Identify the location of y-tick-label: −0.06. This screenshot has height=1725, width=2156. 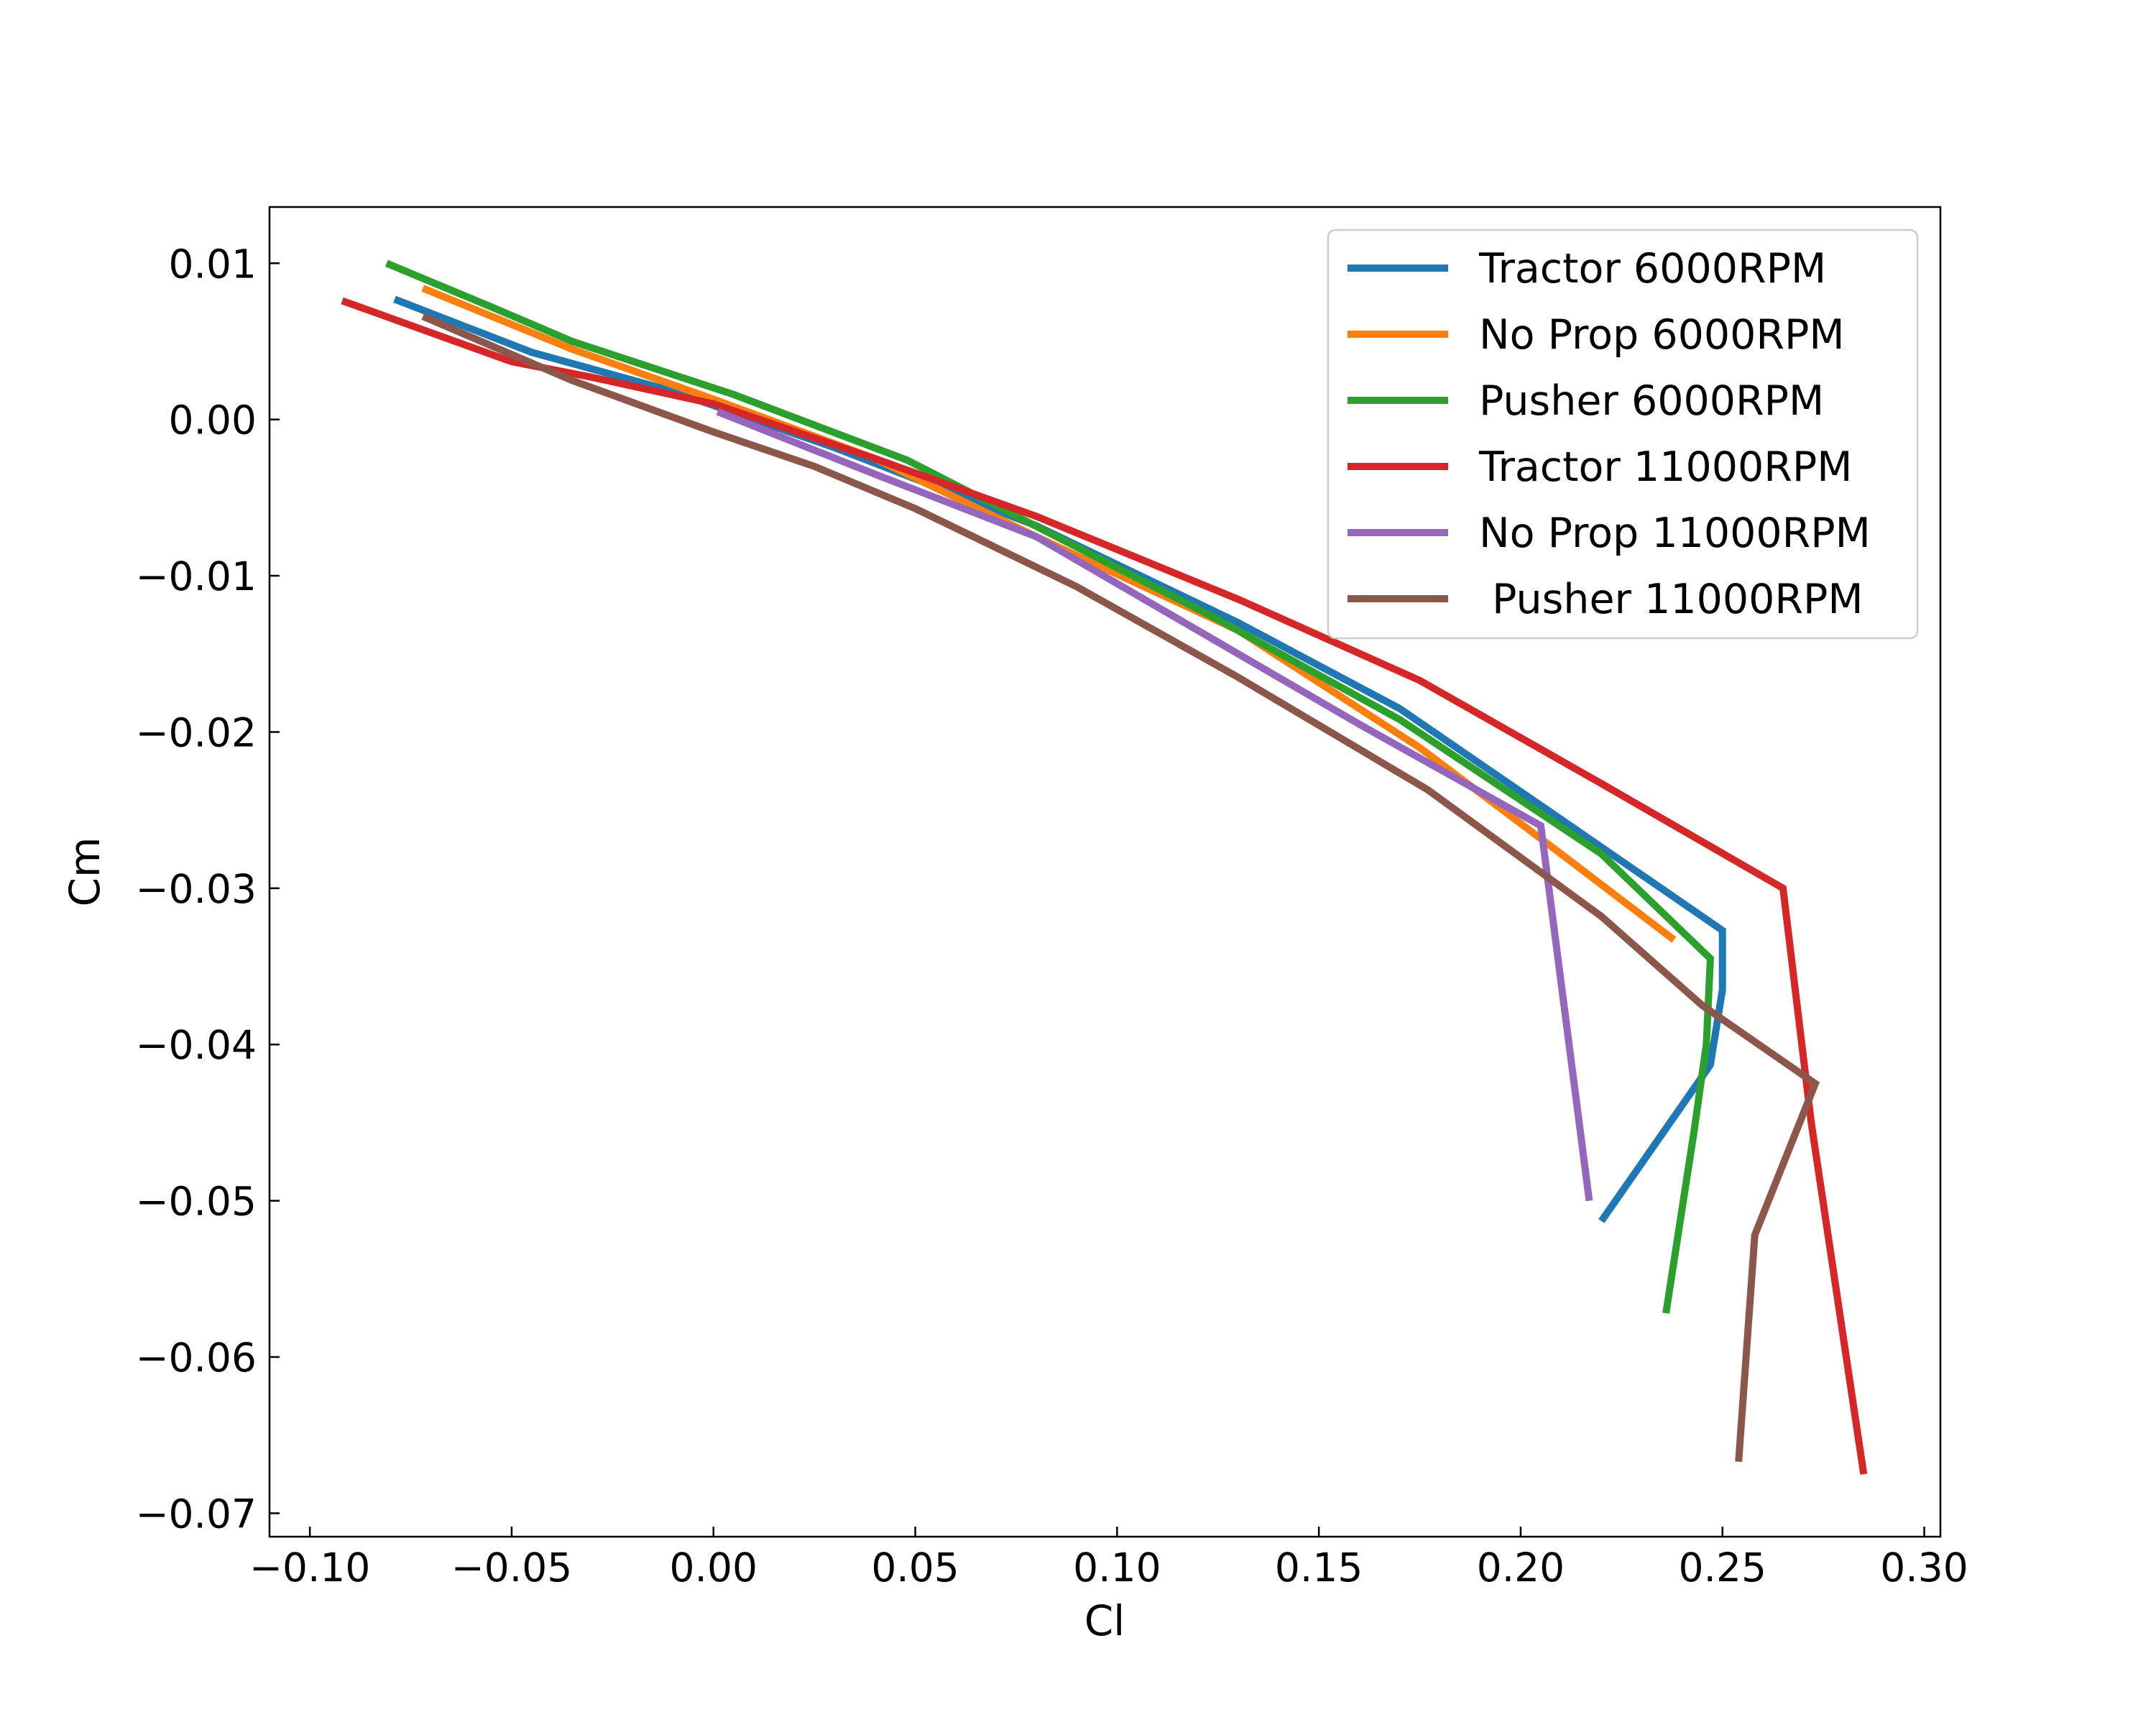
(196, 1358).